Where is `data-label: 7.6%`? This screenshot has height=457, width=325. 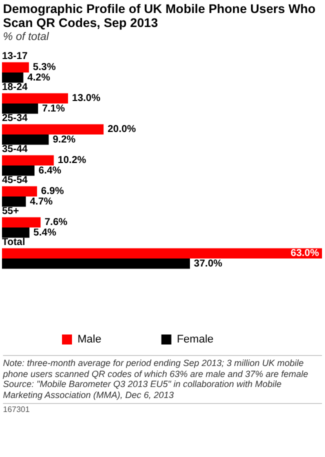 data-label: 7.6% is located at coordinates (56, 222).